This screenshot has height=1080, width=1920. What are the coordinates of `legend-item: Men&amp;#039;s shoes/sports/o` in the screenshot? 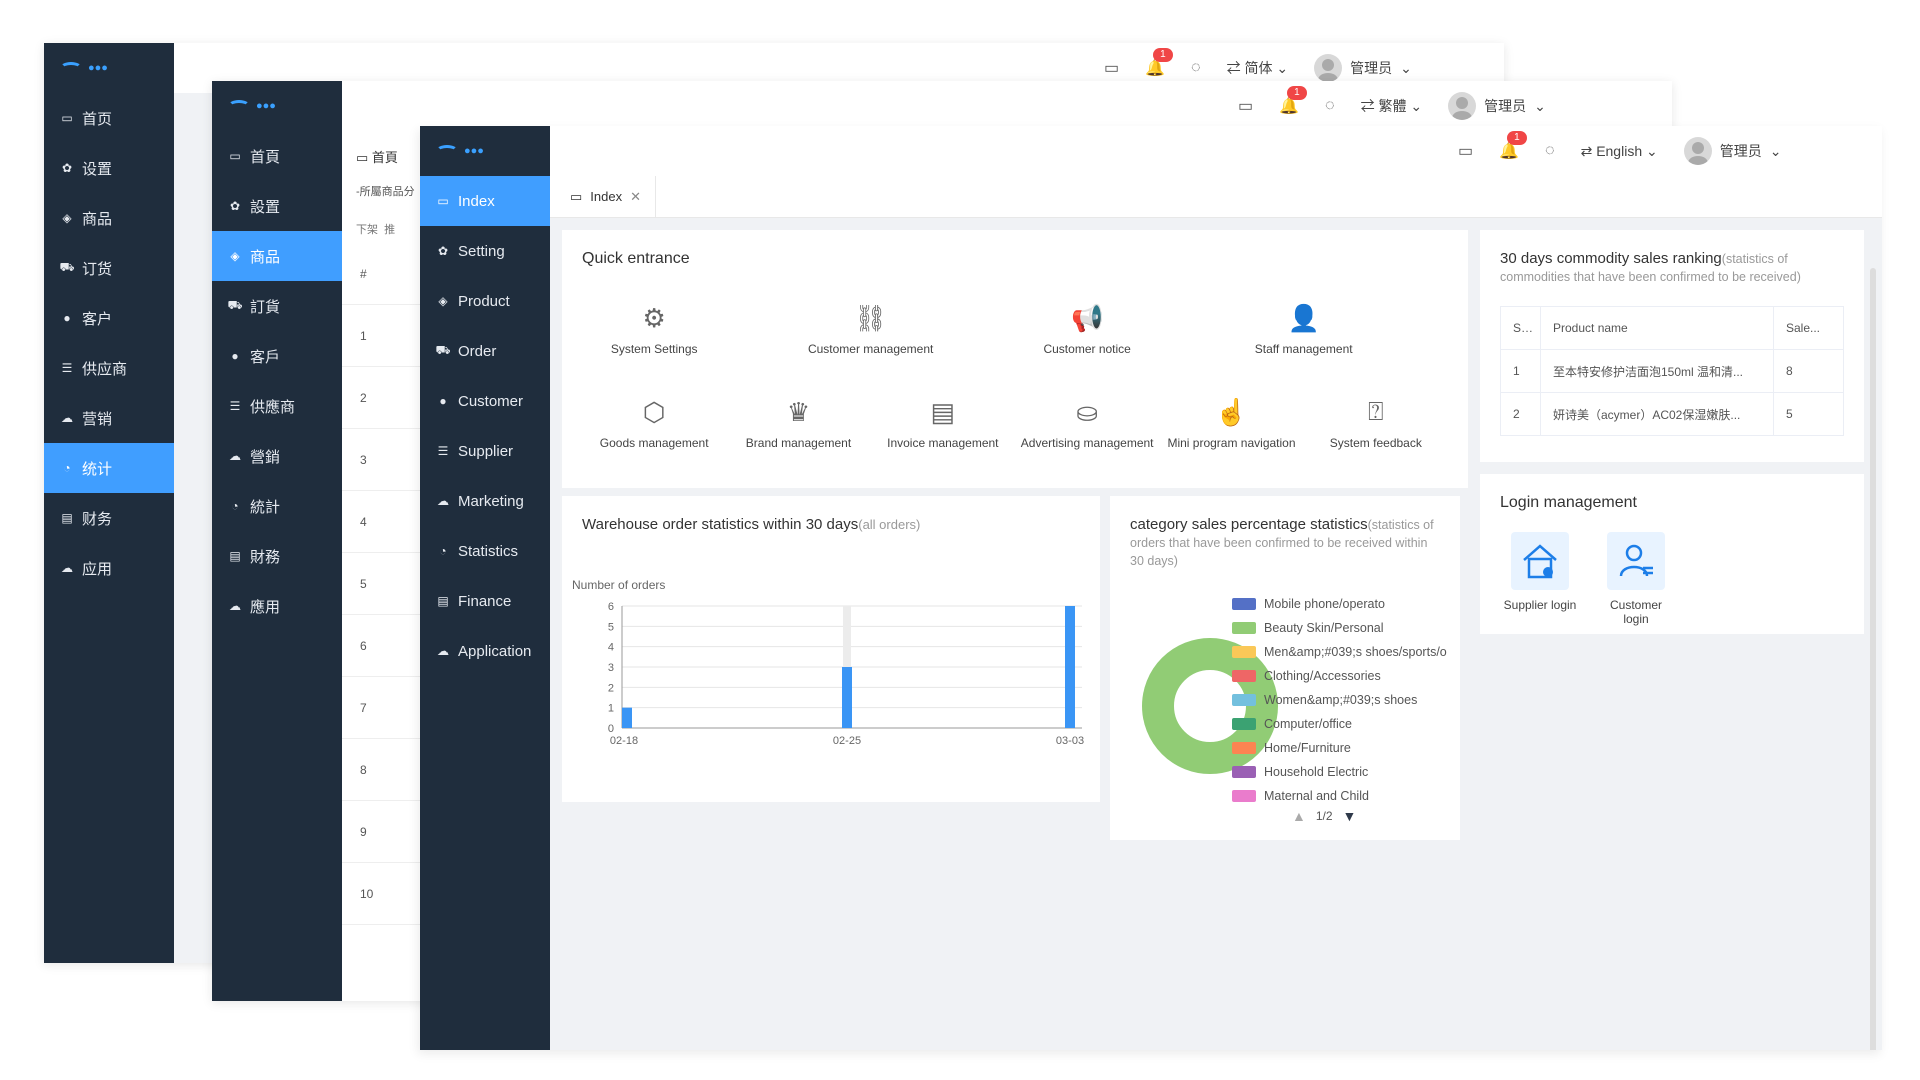 It's located at (1339, 652).